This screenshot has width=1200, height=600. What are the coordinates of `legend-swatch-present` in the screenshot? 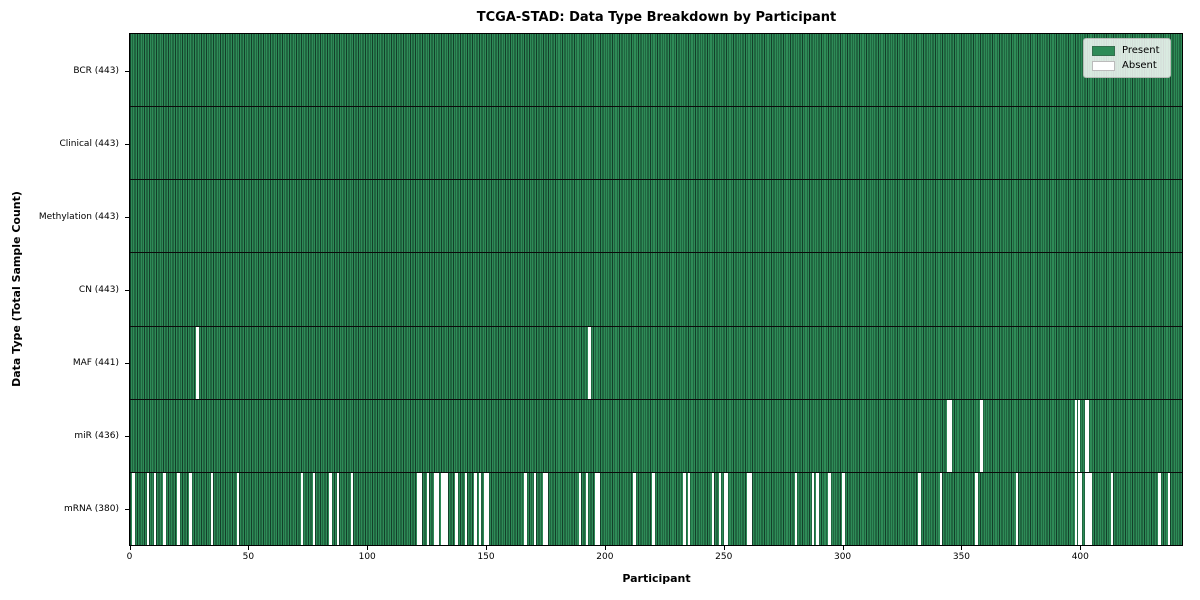 It's located at (1103, 50).